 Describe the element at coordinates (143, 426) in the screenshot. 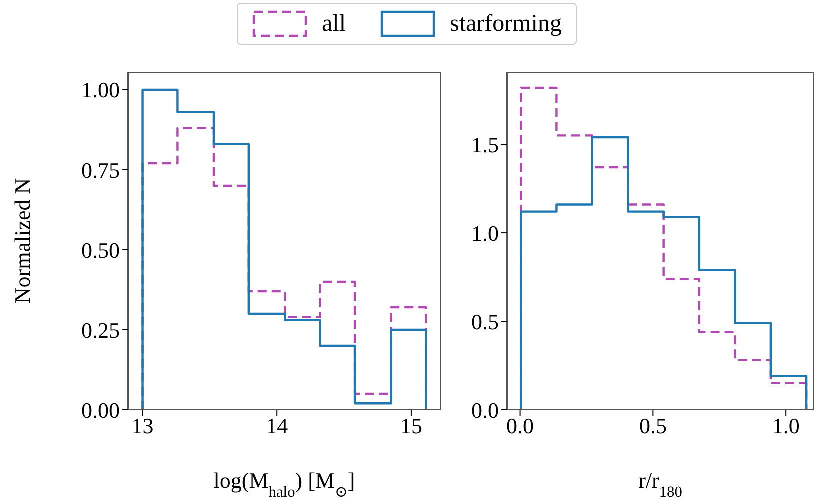

I see `x-tick-label: 13` at that location.